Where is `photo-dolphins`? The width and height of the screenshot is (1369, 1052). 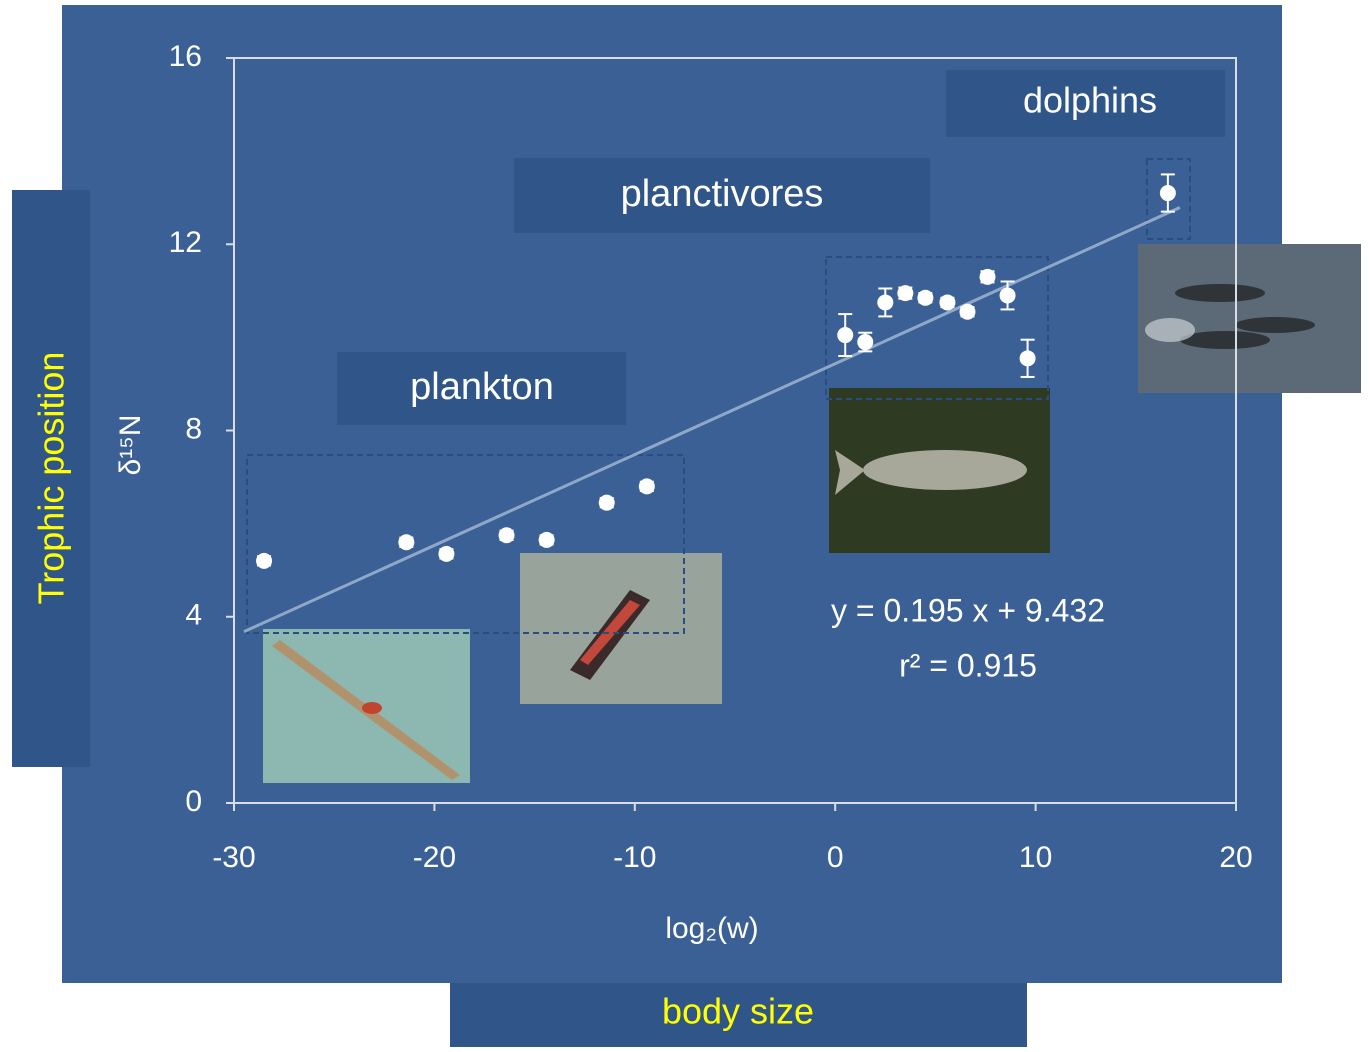 photo-dolphins is located at coordinates (1249, 318).